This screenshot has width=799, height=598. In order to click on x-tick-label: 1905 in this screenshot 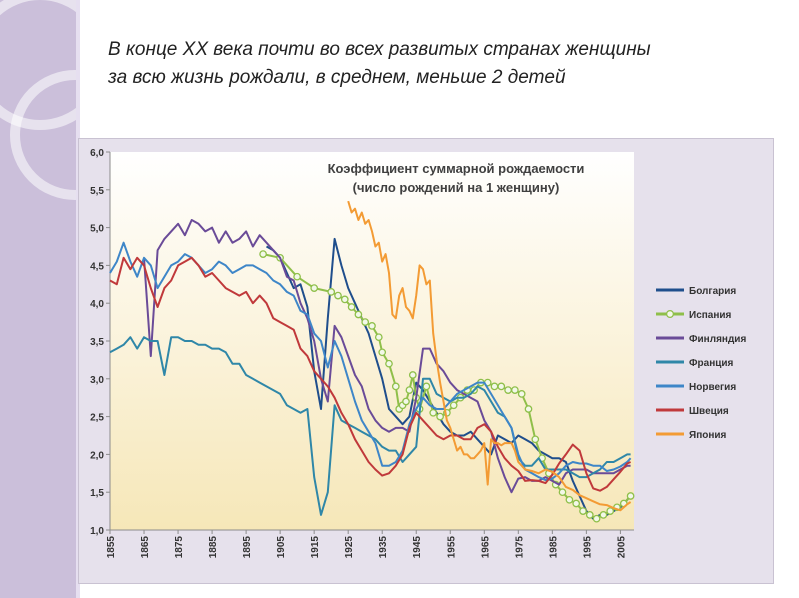, I will do `click(281, 547)`.